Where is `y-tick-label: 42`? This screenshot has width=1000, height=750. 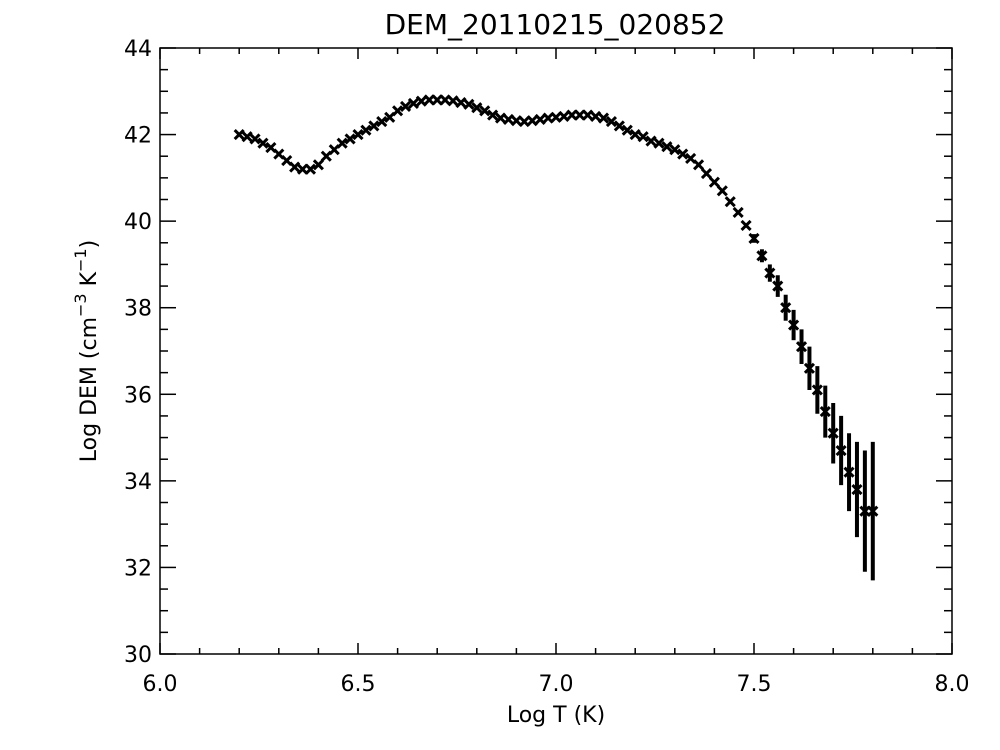
y-tick-label: 42 is located at coordinates (138, 136).